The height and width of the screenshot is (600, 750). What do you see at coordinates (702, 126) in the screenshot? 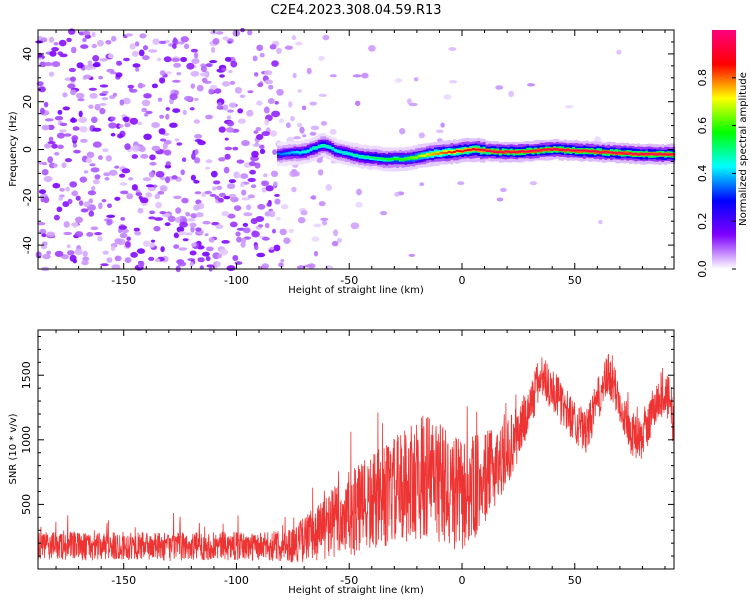
I see `colorbar-tick-label: 0.6` at bounding box center [702, 126].